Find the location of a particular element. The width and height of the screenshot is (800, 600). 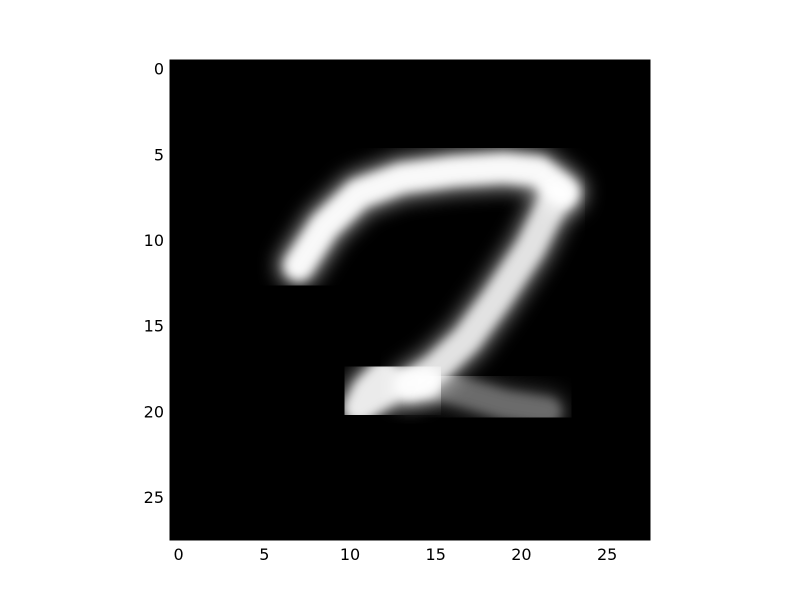

y-tick-label: 10 is located at coordinates (154, 240).